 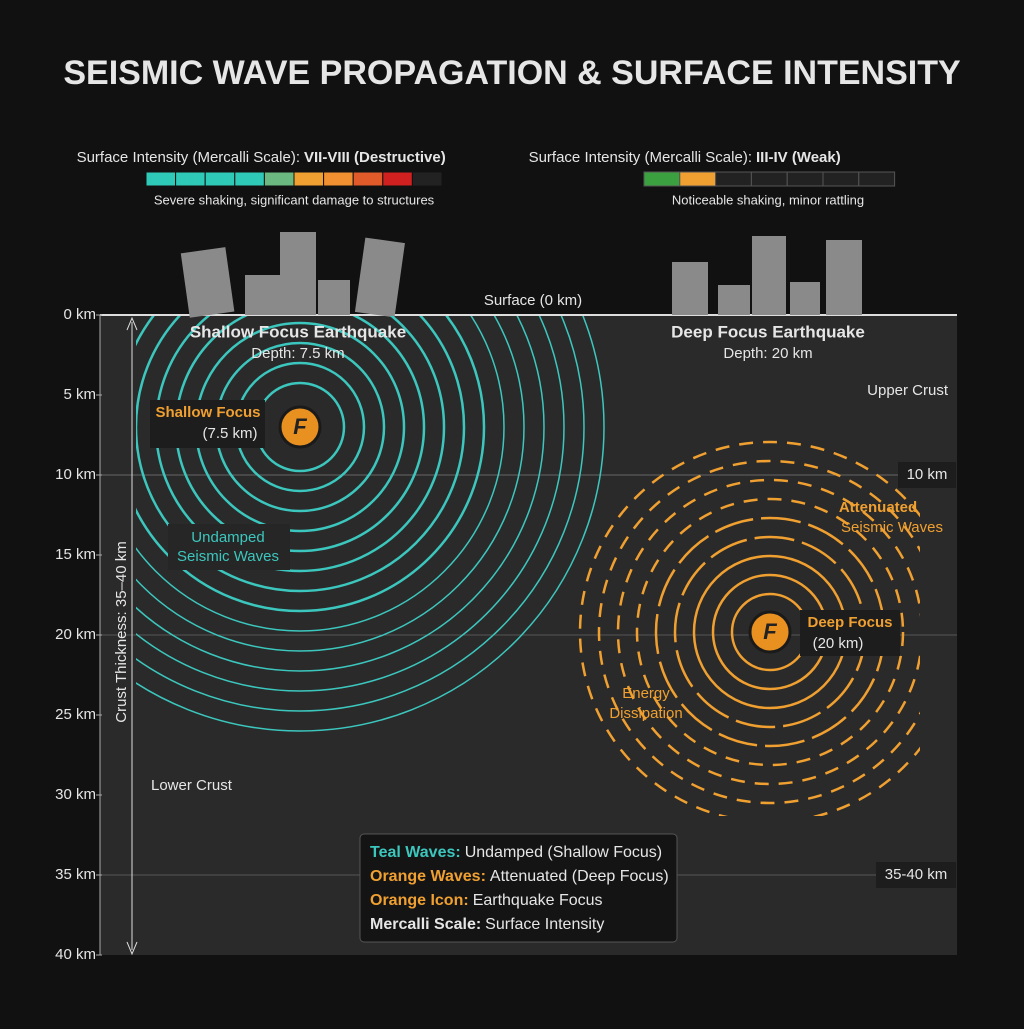 I want to click on lower-crust: Lower Crust, so click(x=192, y=785).